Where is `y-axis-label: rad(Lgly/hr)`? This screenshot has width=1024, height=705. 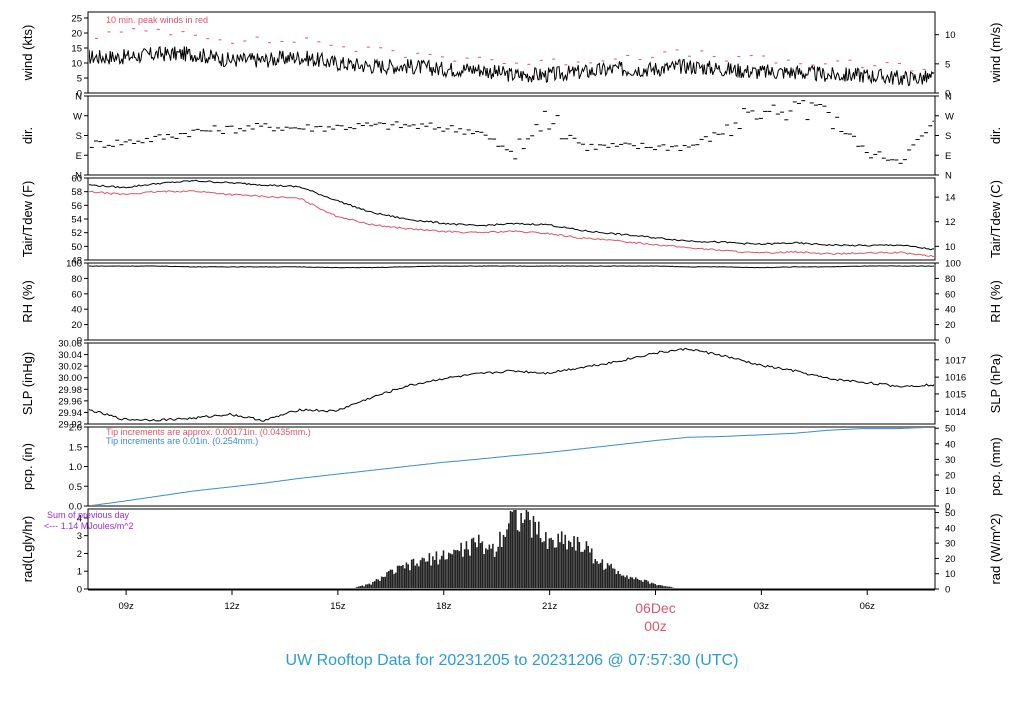 y-axis-label: rad(Lgly/hr) is located at coordinates (27, 549).